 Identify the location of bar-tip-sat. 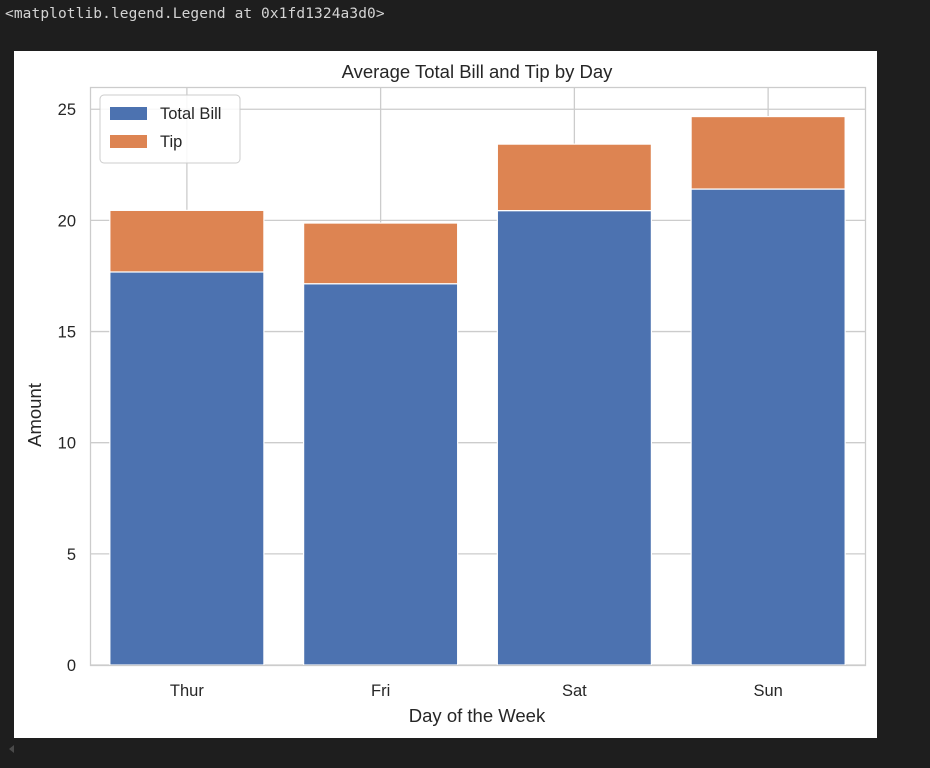
(574, 177).